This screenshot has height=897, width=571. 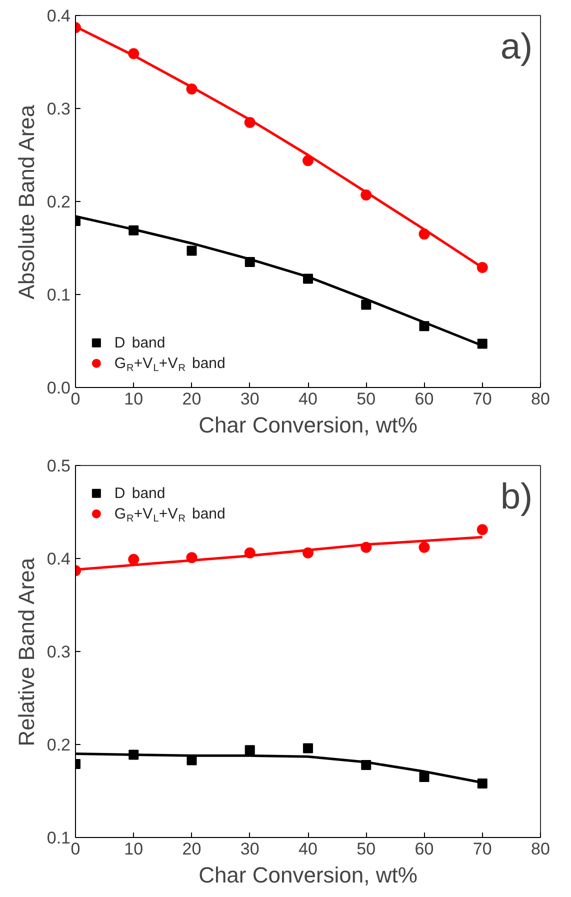 I want to click on annotation: a), so click(x=516, y=46).